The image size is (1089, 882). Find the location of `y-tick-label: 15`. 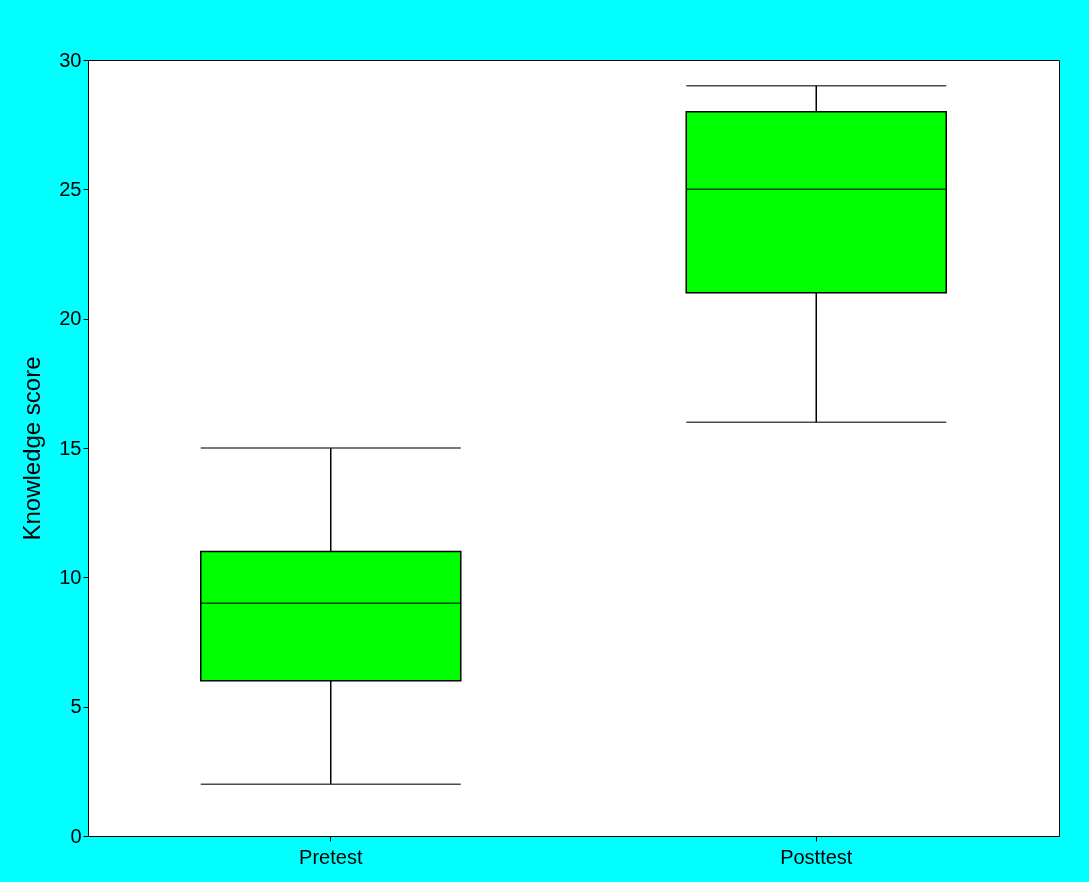

y-tick-label: 15 is located at coordinates (70, 447).